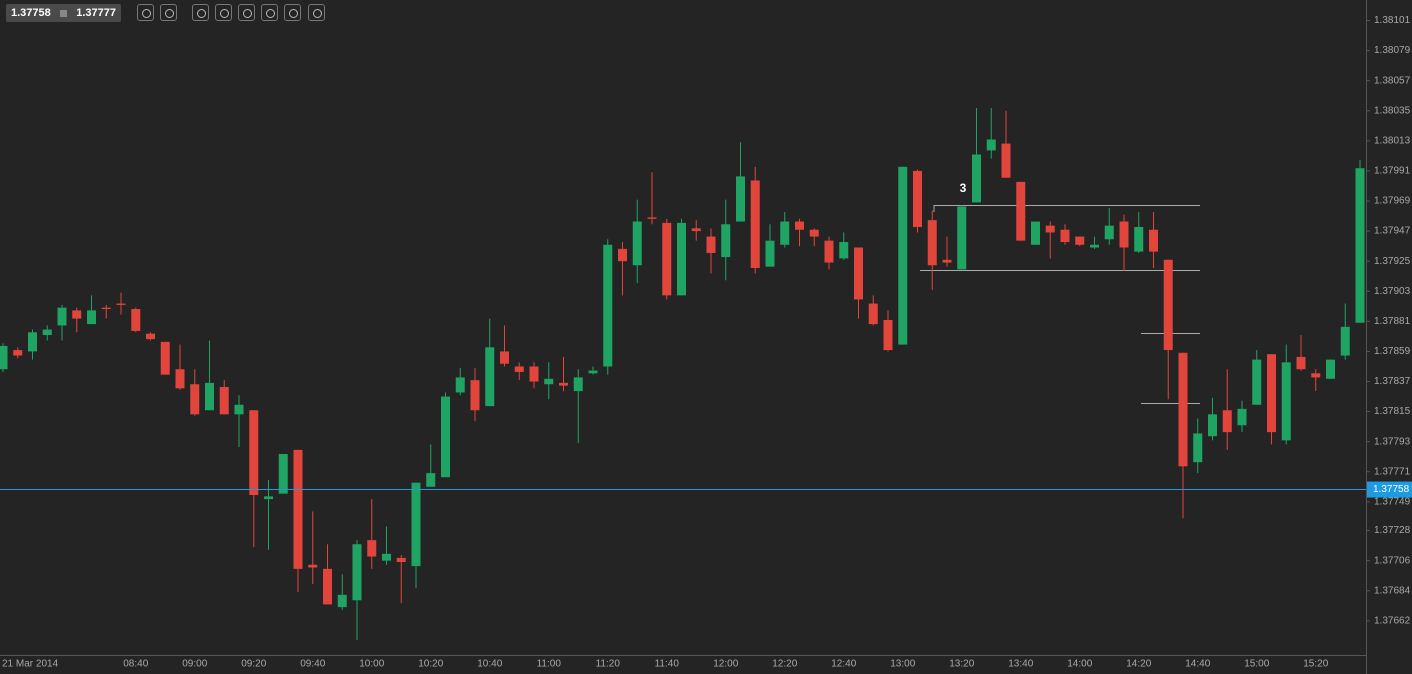  What do you see at coordinates (316, 12) in the screenshot?
I see `draw-button` at bounding box center [316, 12].